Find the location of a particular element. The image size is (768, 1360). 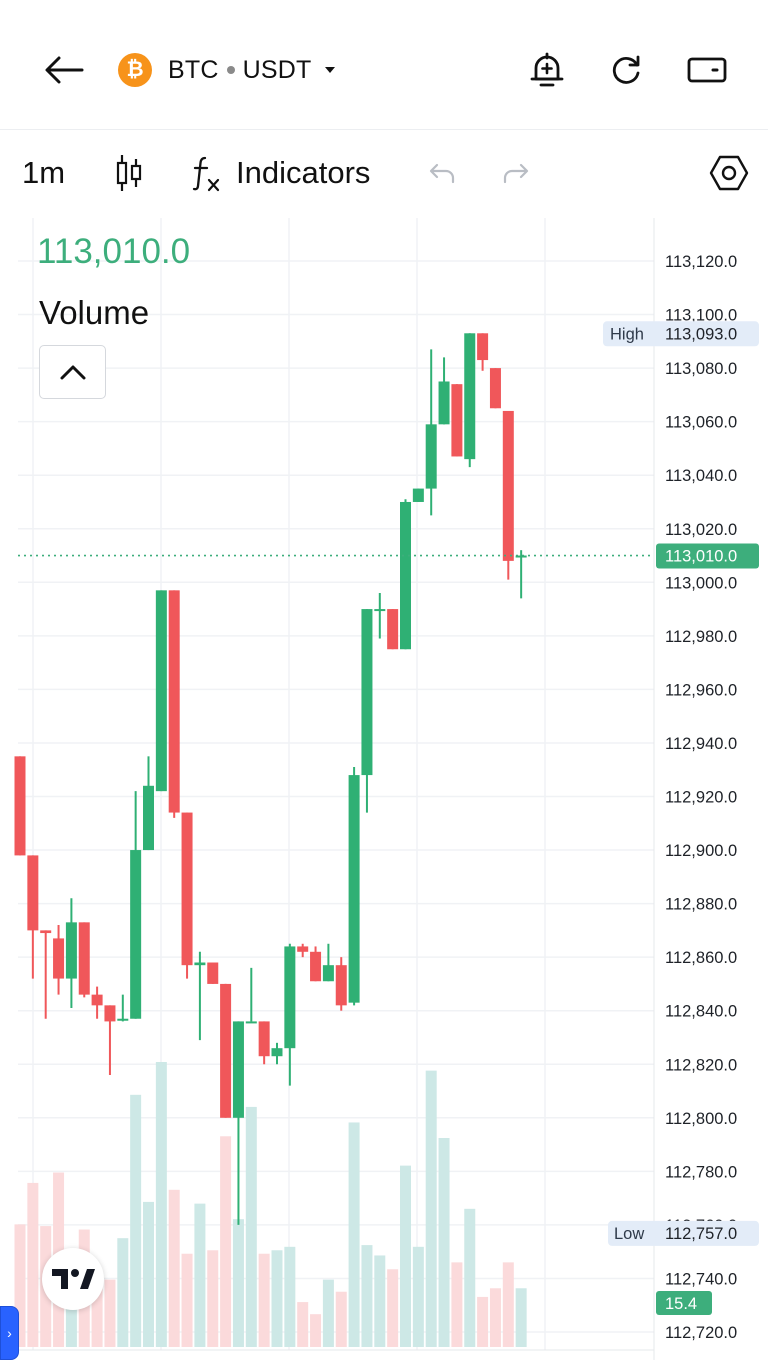

back-button is located at coordinates (64, 70).